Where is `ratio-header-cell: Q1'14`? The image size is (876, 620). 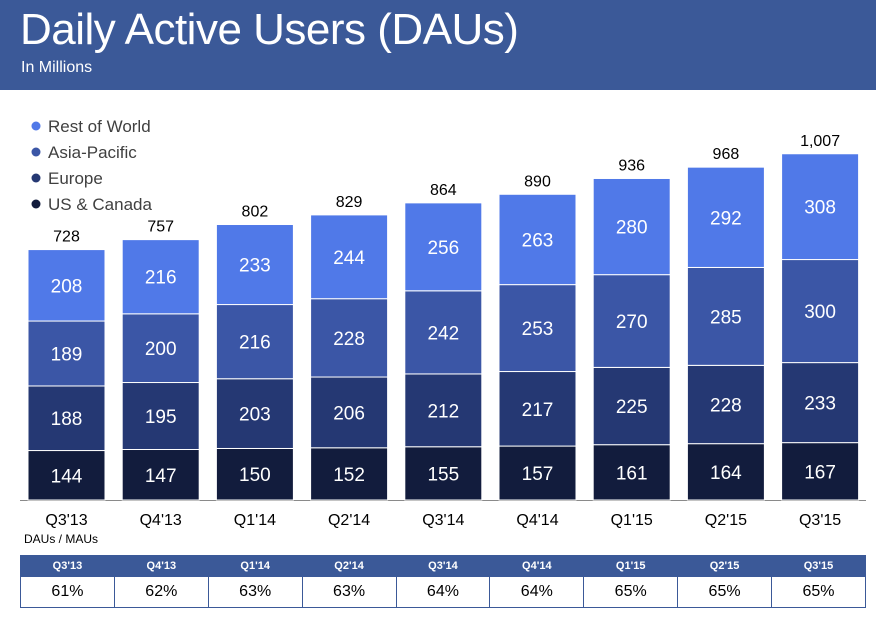
ratio-header-cell: Q1'14 is located at coordinates (255, 566).